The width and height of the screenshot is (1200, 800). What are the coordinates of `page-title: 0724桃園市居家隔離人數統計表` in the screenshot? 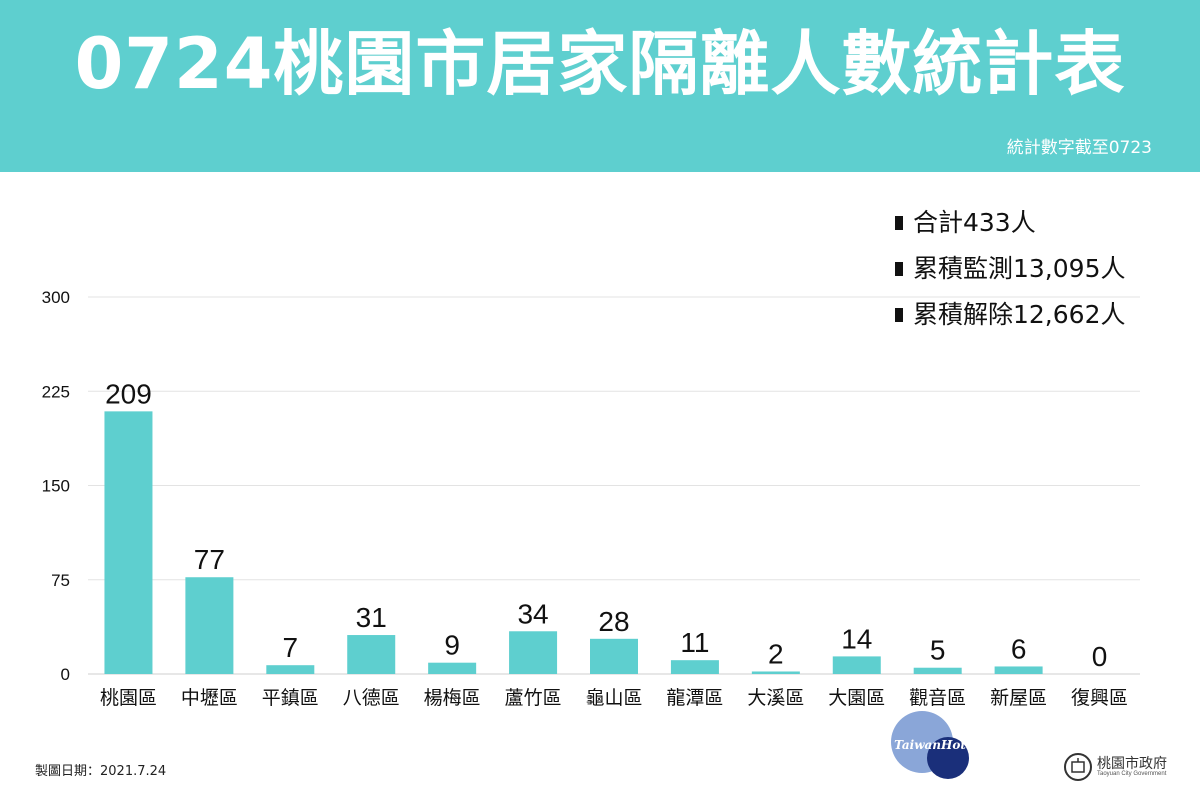 It's located at (600, 64).